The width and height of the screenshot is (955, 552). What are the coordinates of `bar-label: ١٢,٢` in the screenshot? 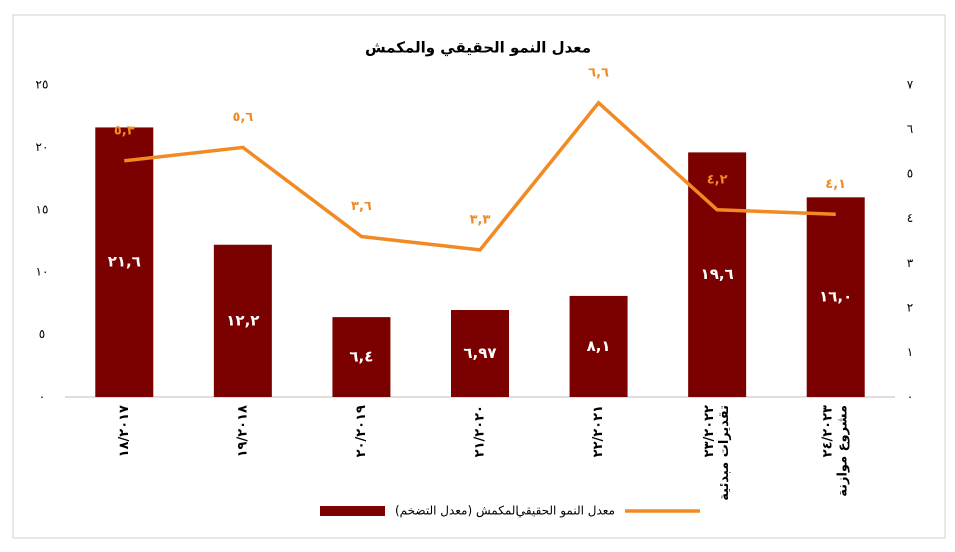 It's located at (242, 320).